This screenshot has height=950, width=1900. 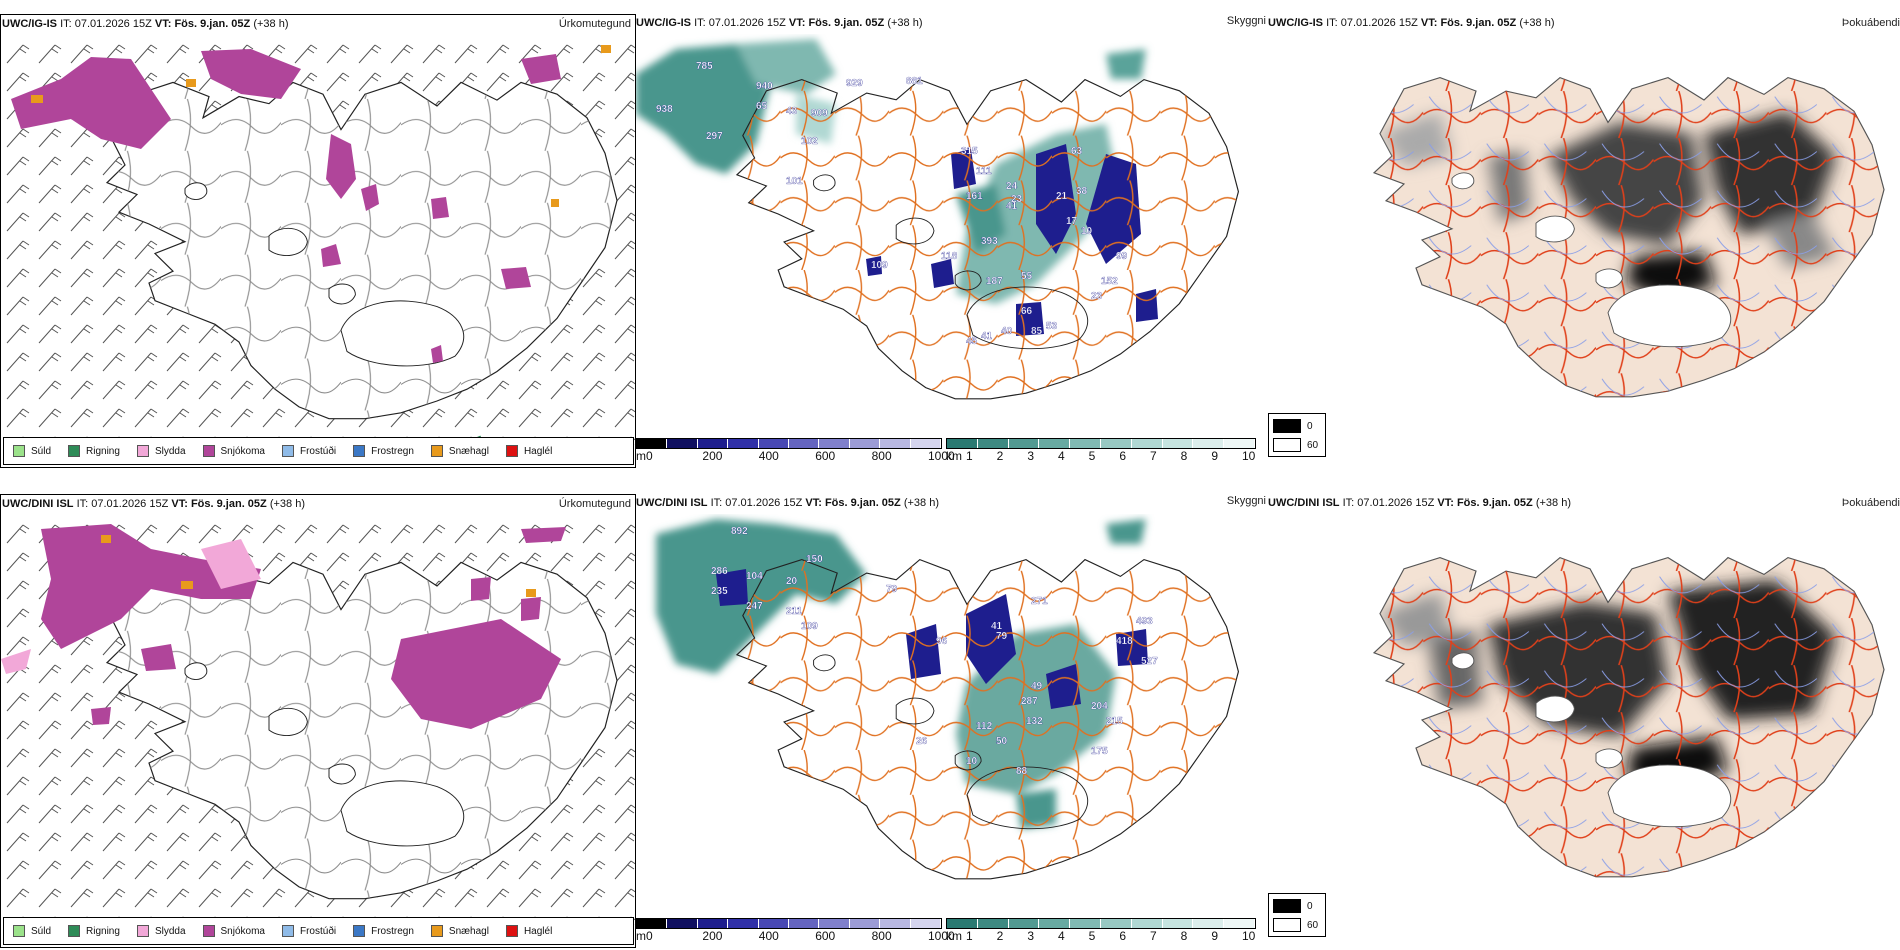 What do you see at coordinates (308, 931) in the screenshot?
I see `legend-item: Frostúði` at bounding box center [308, 931].